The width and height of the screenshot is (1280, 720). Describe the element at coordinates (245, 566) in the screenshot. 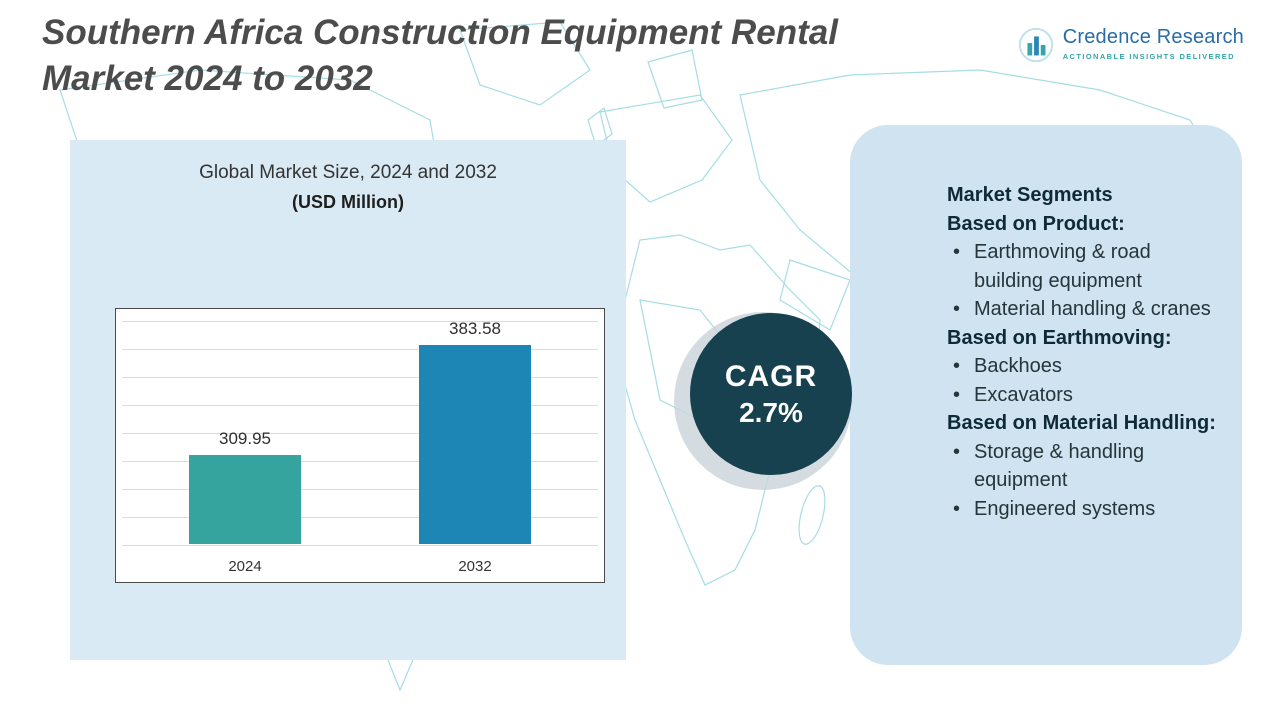

I see `x-axis-label-2024: 2024` at that location.